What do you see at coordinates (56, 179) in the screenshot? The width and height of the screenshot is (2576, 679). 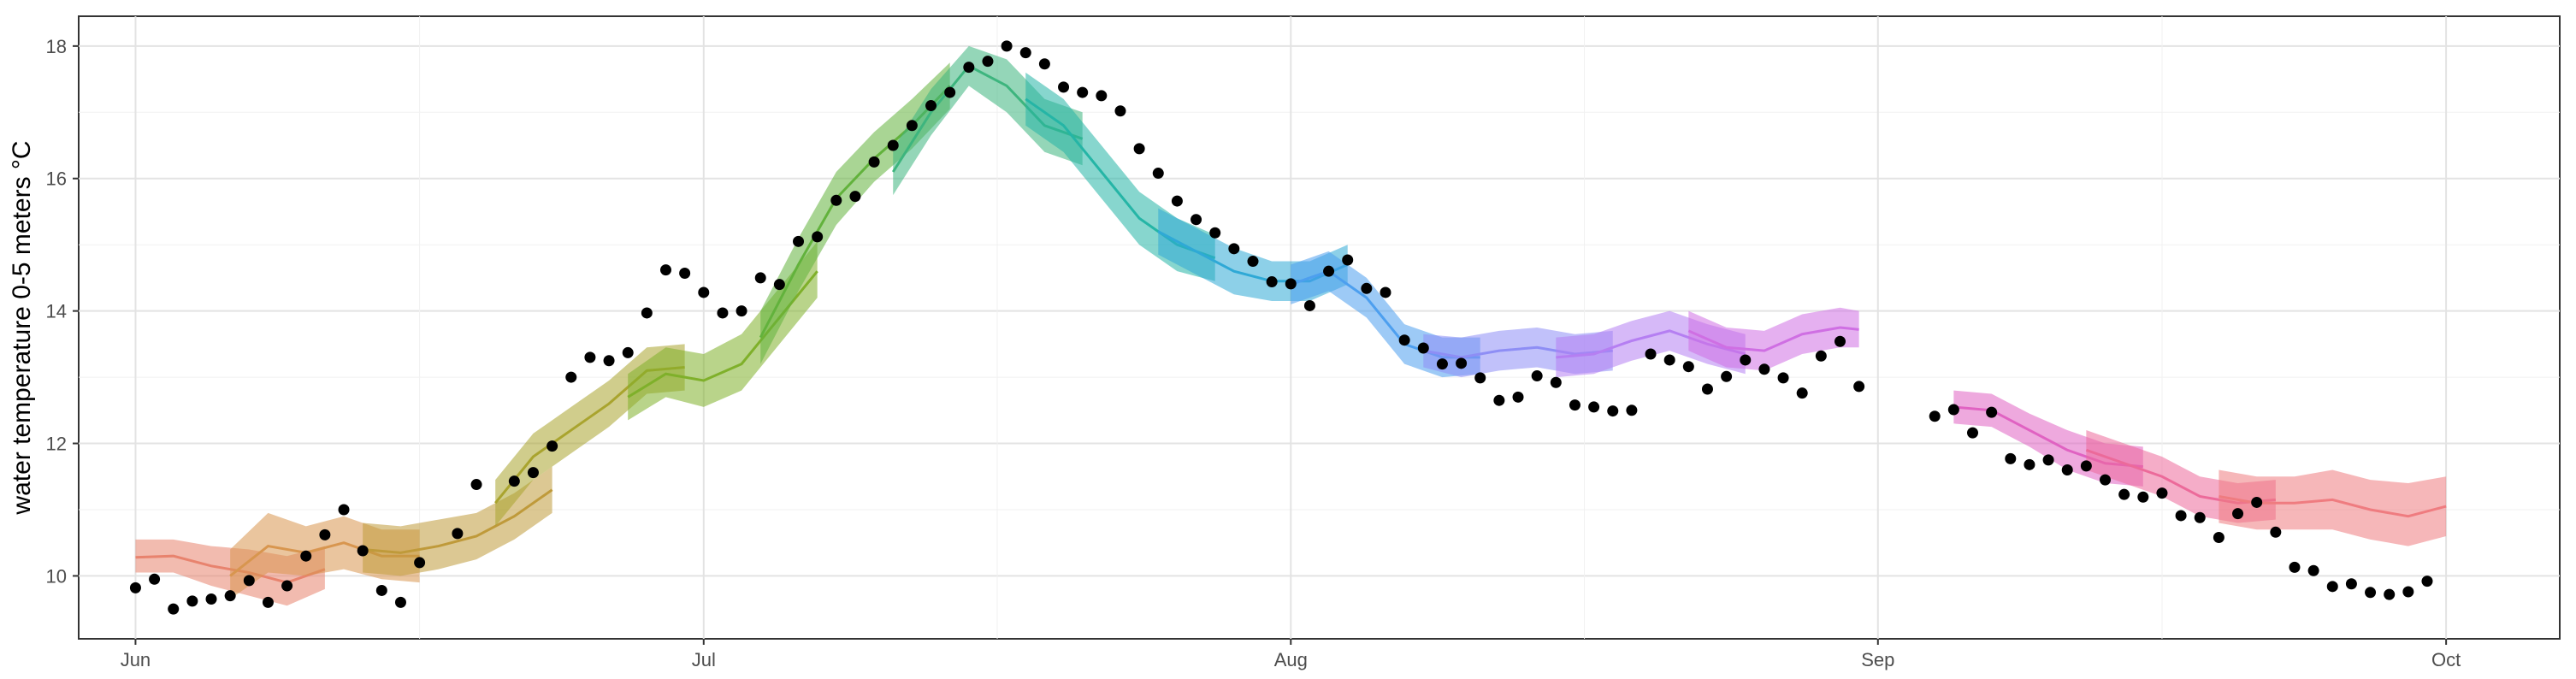 I see `y-tick-label: 16` at bounding box center [56, 179].